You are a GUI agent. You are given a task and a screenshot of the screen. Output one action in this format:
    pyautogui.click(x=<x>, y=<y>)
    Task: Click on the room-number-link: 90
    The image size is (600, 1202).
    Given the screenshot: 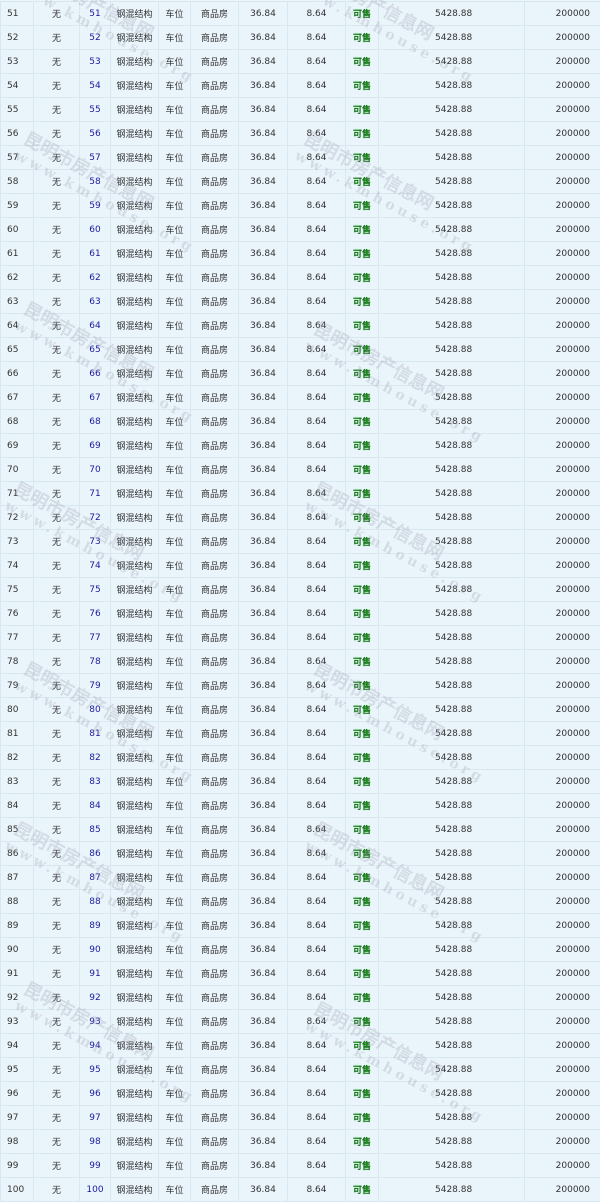 What is the action you would take?
    pyautogui.click(x=95, y=950)
    